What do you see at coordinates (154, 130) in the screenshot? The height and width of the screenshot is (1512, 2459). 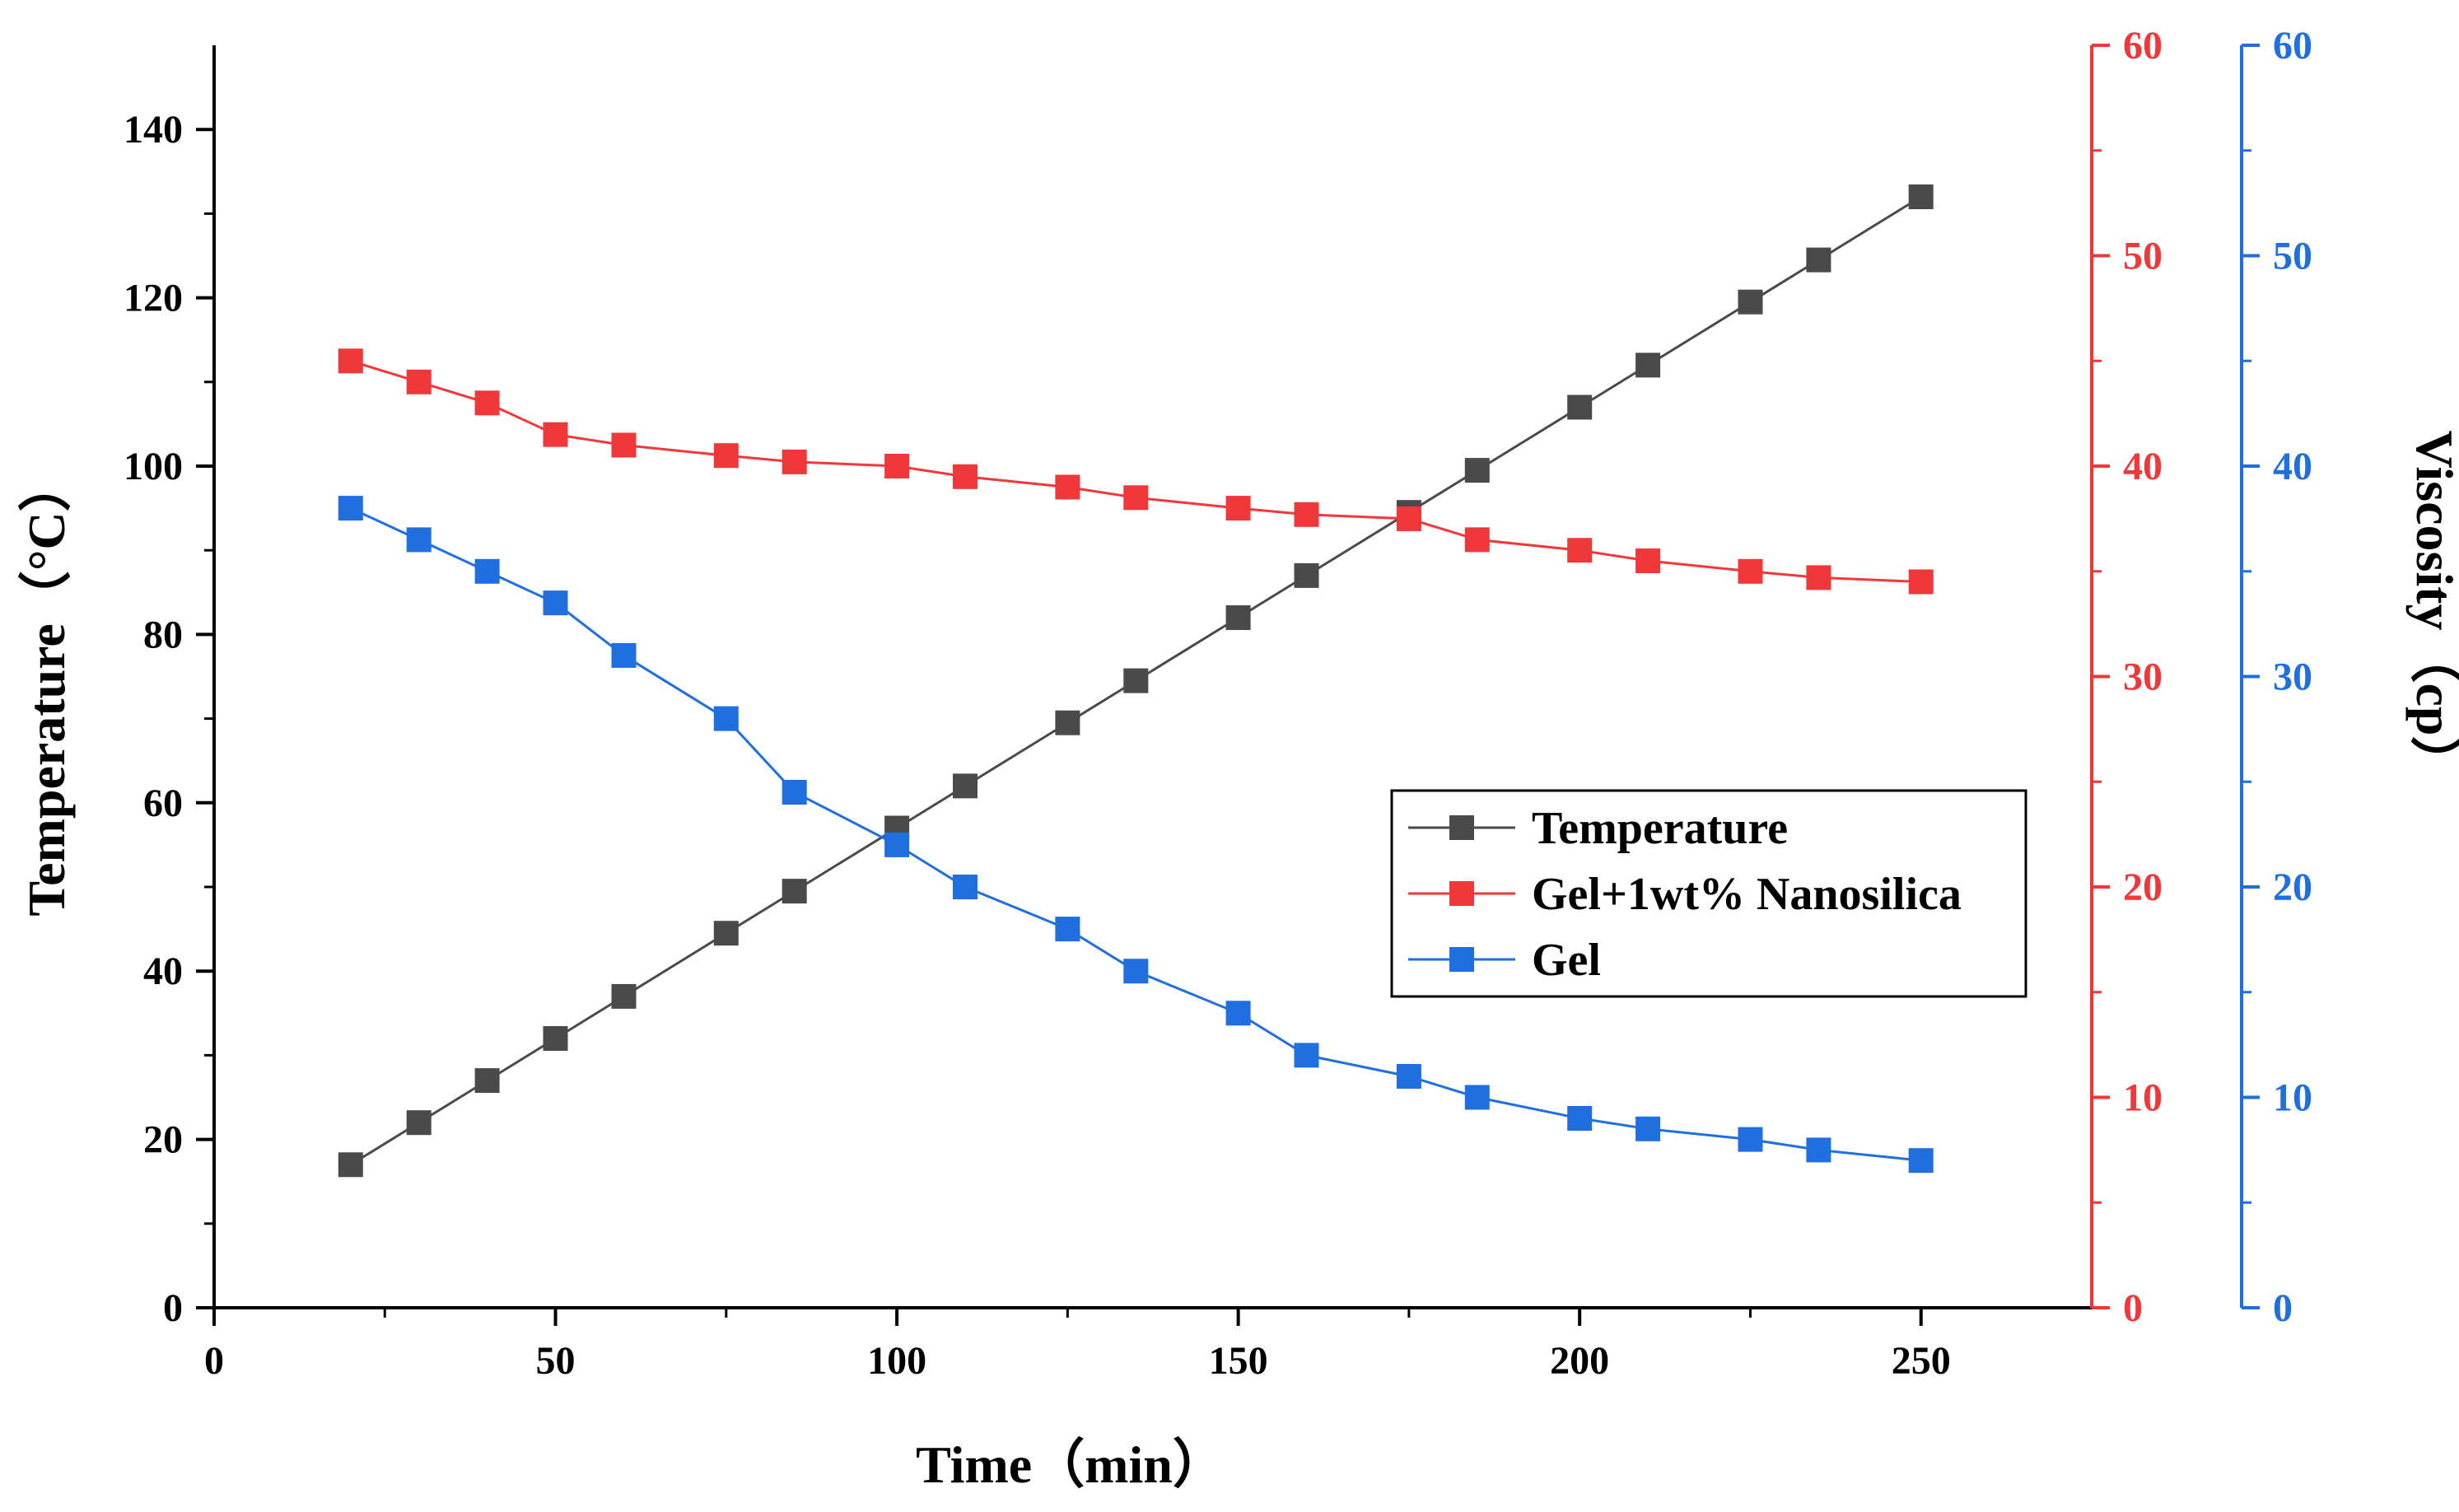 I see `left-y-tick-label: 140` at bounding box center [154, 130].